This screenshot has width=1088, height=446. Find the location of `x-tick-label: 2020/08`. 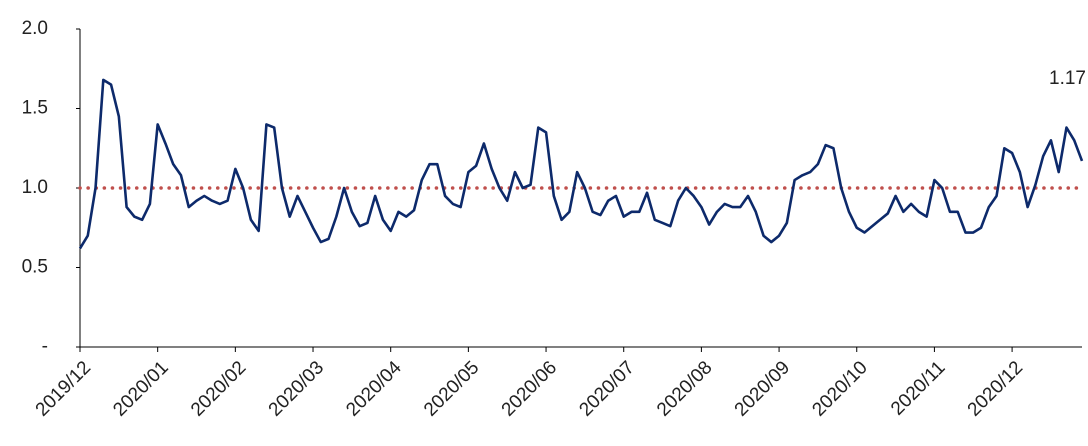

x-tick-label: 2020/08 is located at coordinates (684, 388).